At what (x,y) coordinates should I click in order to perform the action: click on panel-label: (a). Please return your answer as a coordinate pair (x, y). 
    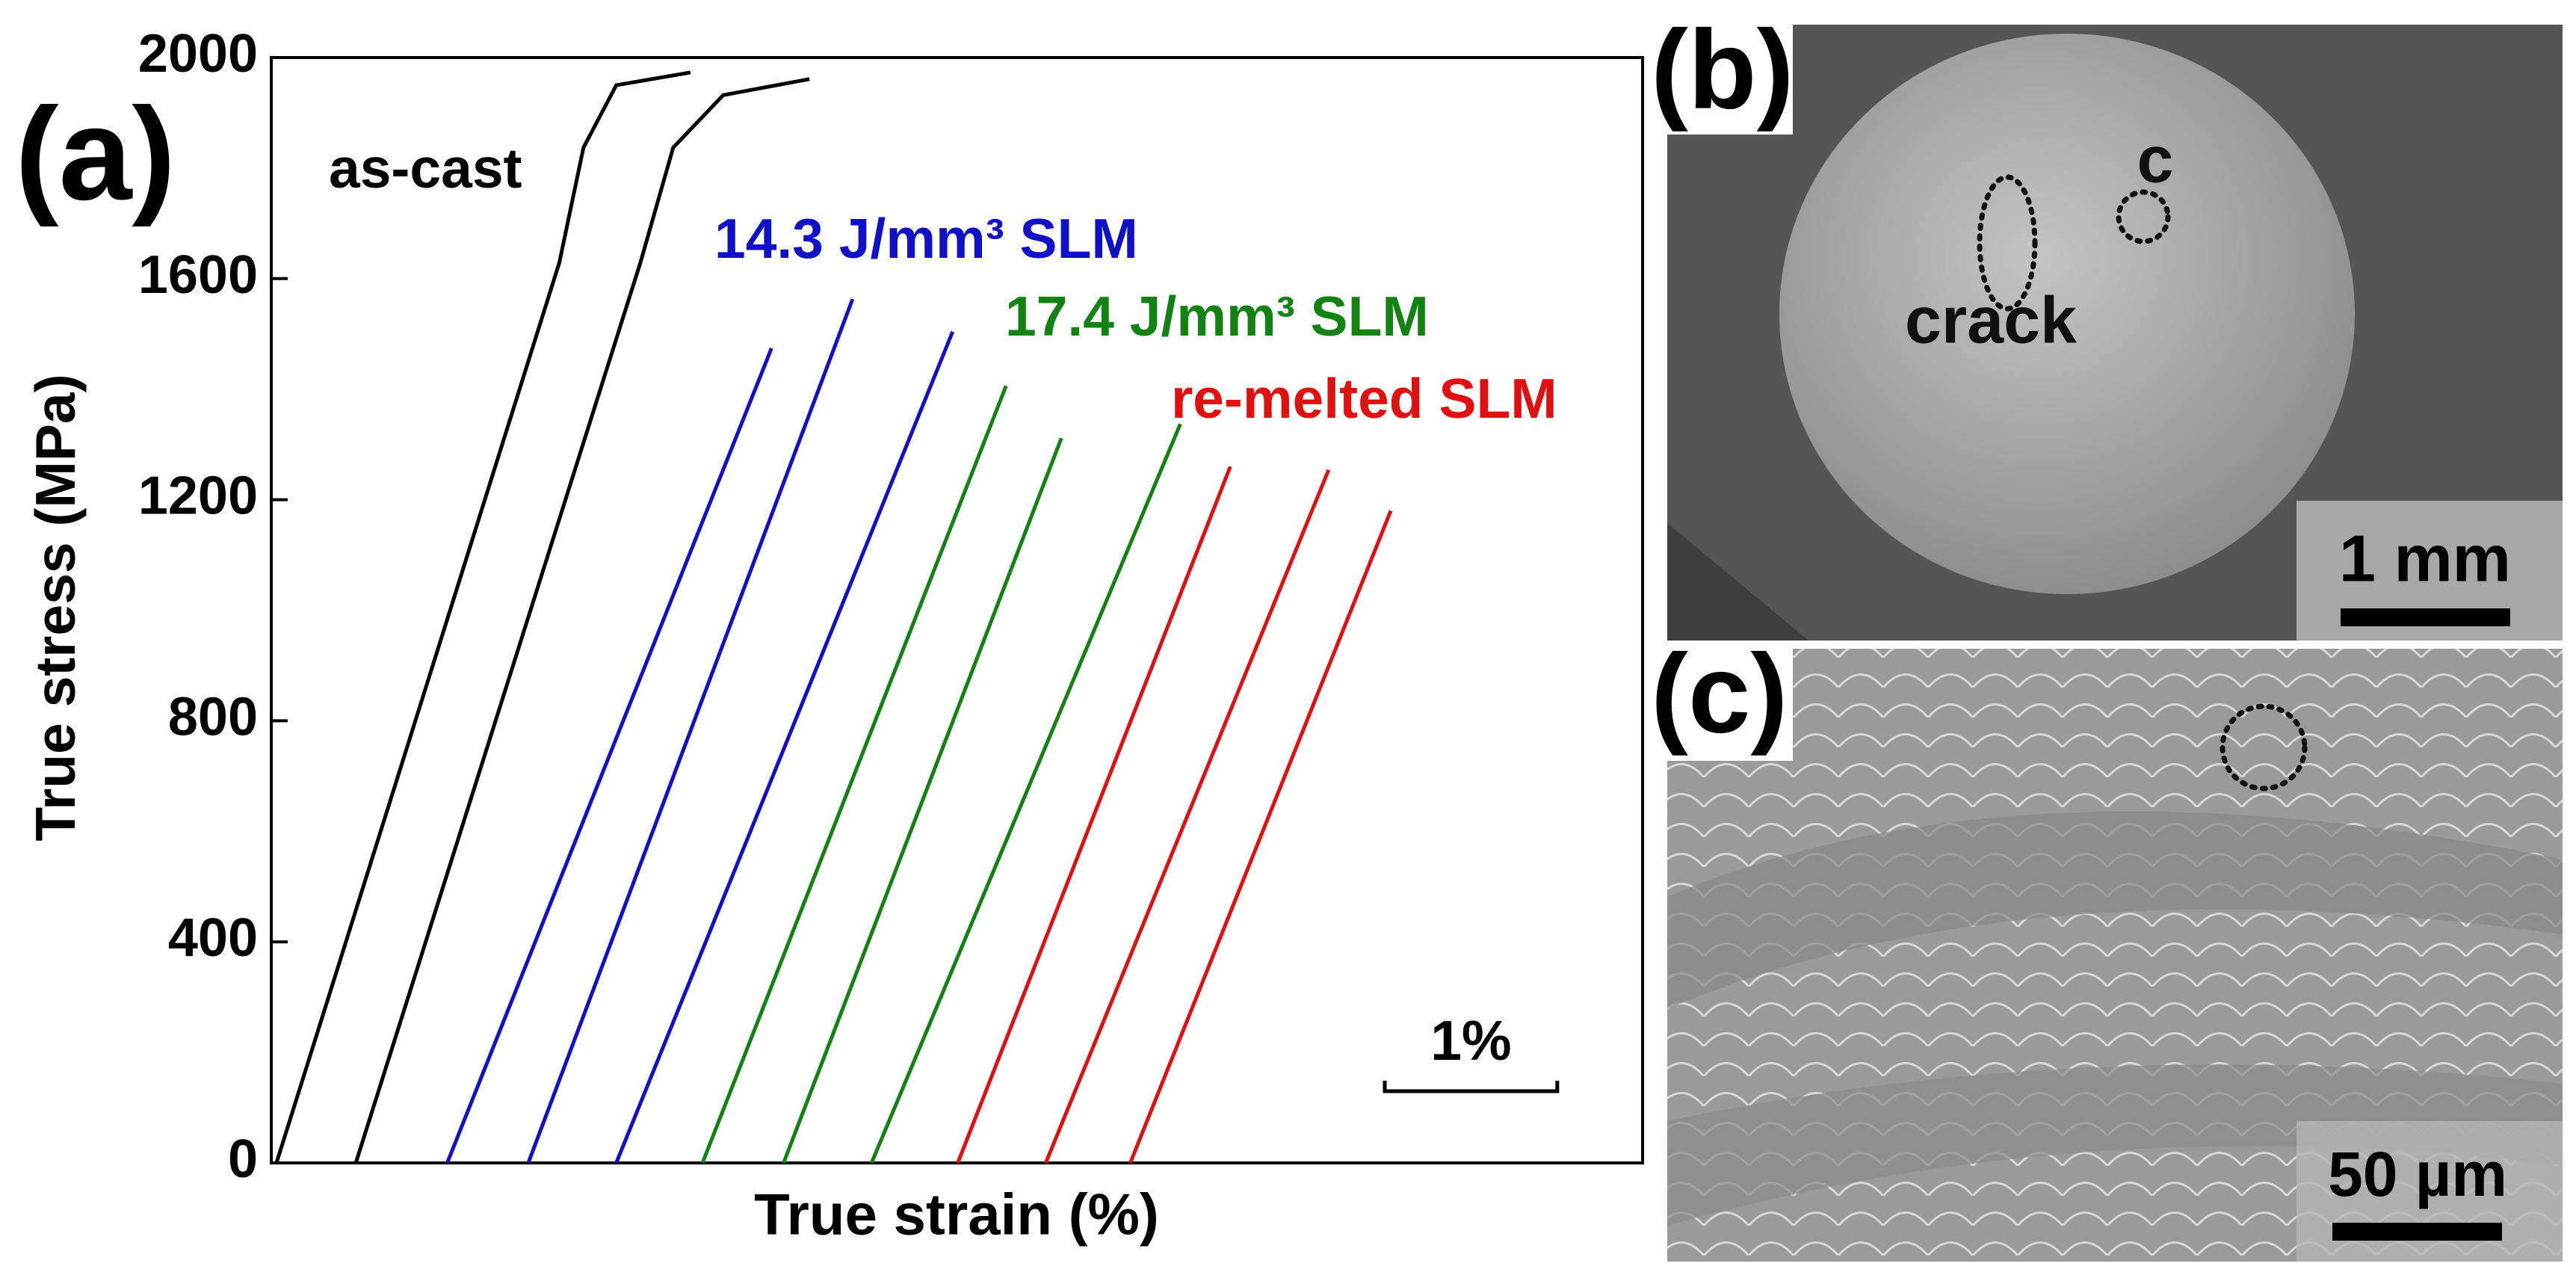
    Looking at the image, I should click on (96, 154).